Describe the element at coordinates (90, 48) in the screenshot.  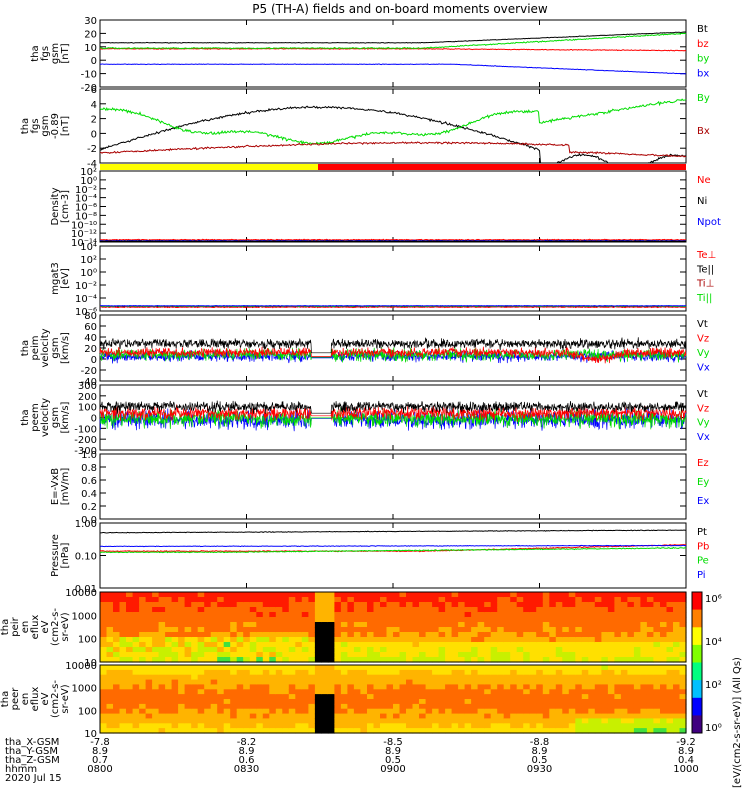
I see `y-tick-label: 10` at that location.